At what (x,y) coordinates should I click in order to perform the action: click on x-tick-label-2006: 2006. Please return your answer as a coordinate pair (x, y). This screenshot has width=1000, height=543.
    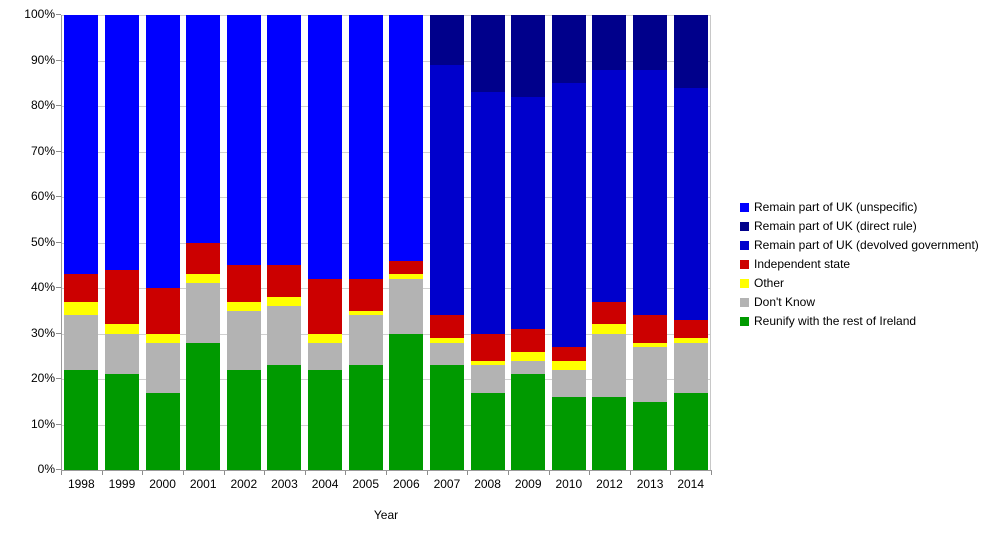
    Looking at the image, I should click on (406, 484).